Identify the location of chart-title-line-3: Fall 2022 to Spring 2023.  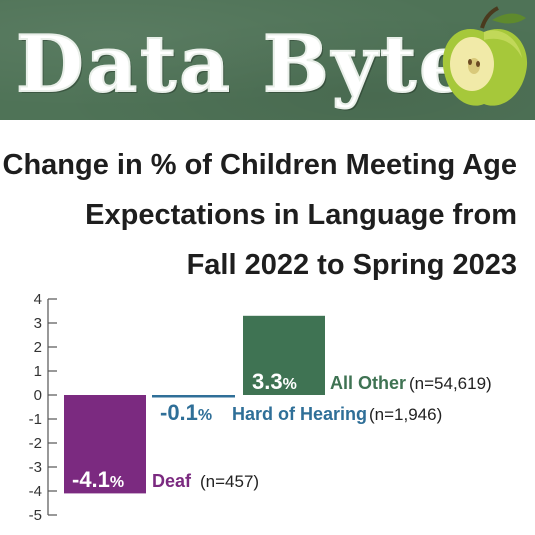
(351, 265).